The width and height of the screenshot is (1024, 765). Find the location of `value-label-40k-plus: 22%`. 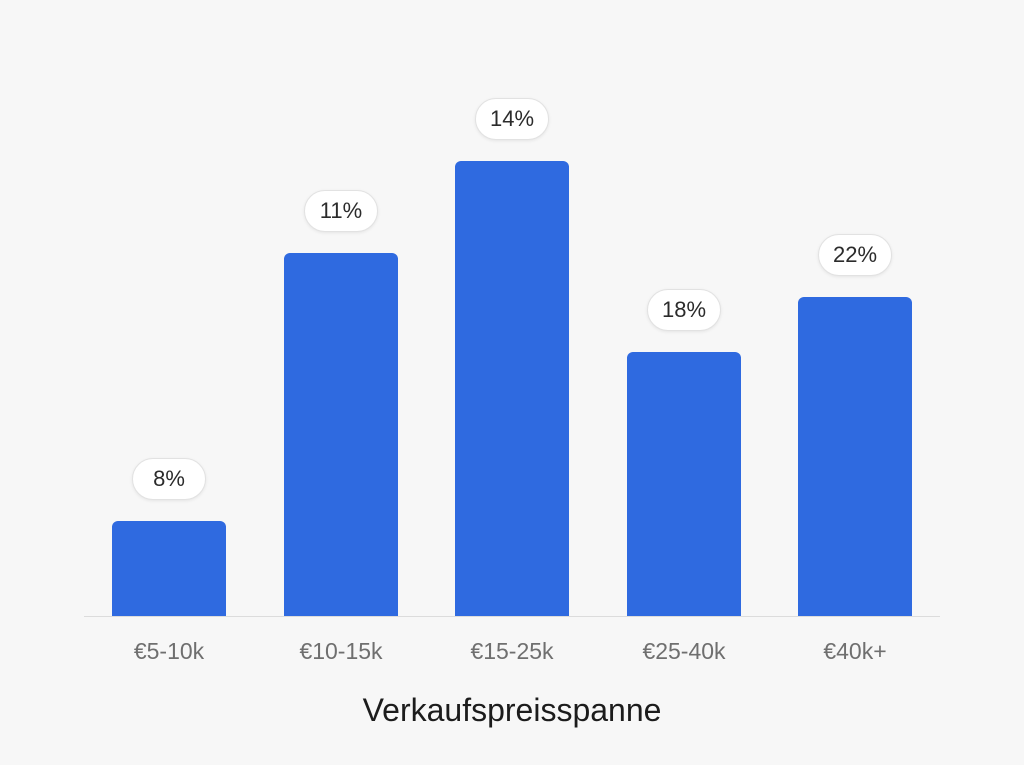

value-label-40k-plus: 22% is located at coordinates (855, 255).